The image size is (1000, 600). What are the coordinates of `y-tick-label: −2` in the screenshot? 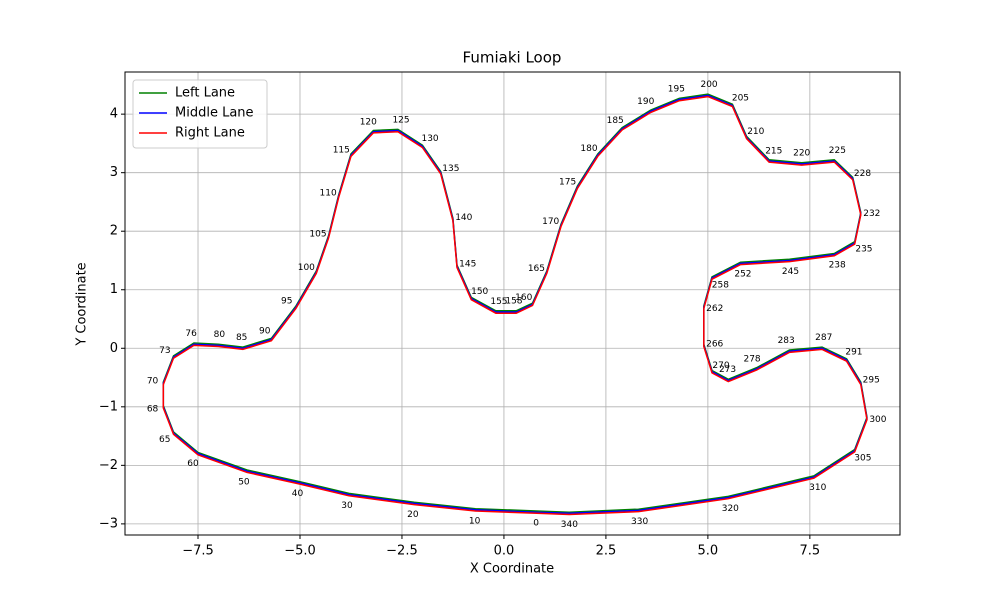 It's located at (108, 465).